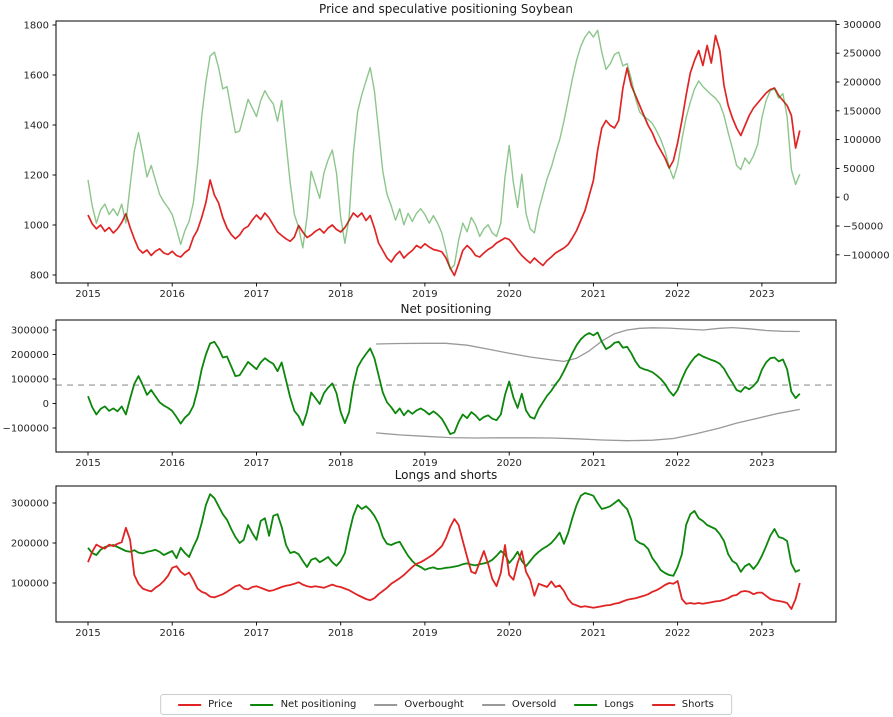 Image resolution: width=893 pixels, height=717 pixels. I want to click on series-line-net, so click(444, 383).